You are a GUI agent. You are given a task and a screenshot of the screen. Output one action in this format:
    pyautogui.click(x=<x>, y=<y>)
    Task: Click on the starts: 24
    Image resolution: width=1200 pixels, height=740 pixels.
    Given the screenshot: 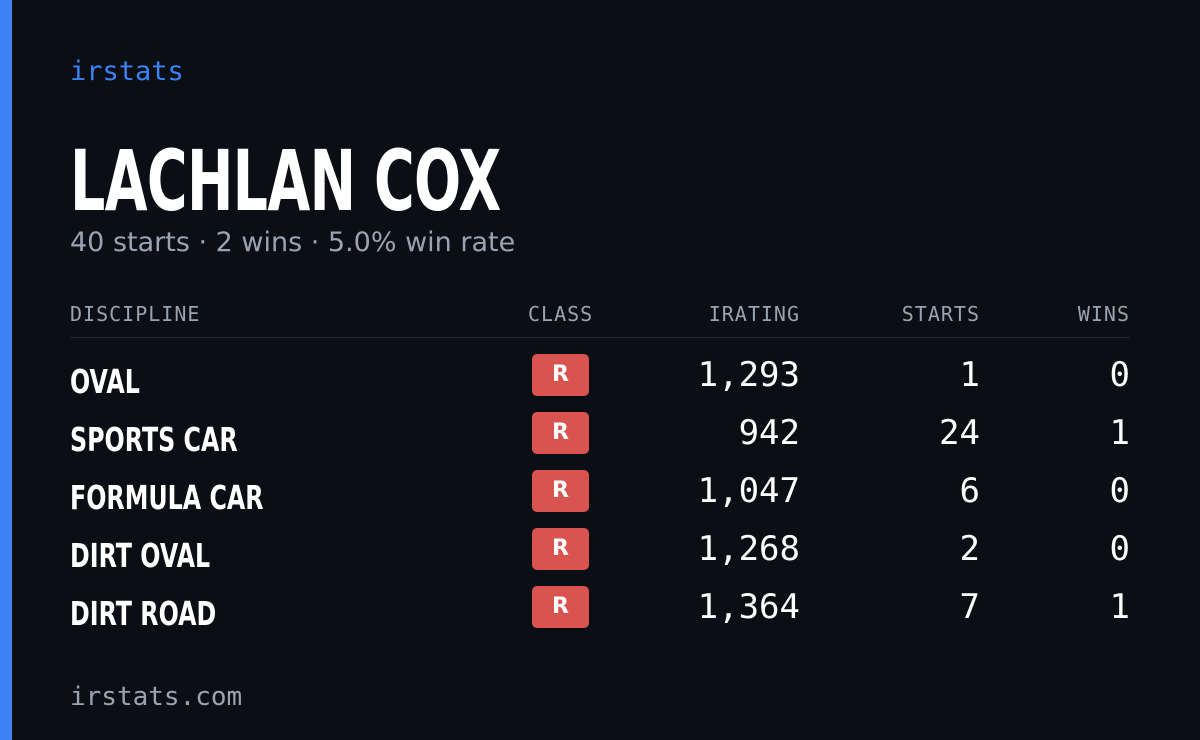 What is the action you would take?
    pyautogui.click(x=959, y=433)
    